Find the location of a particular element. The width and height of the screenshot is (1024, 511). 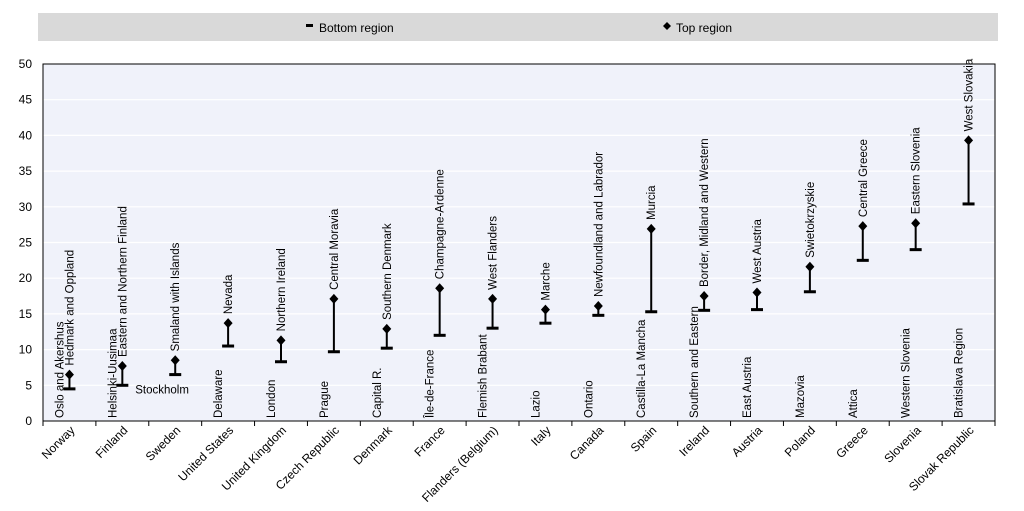

y-tick-label: 10 is located at coordinates (26, 350).